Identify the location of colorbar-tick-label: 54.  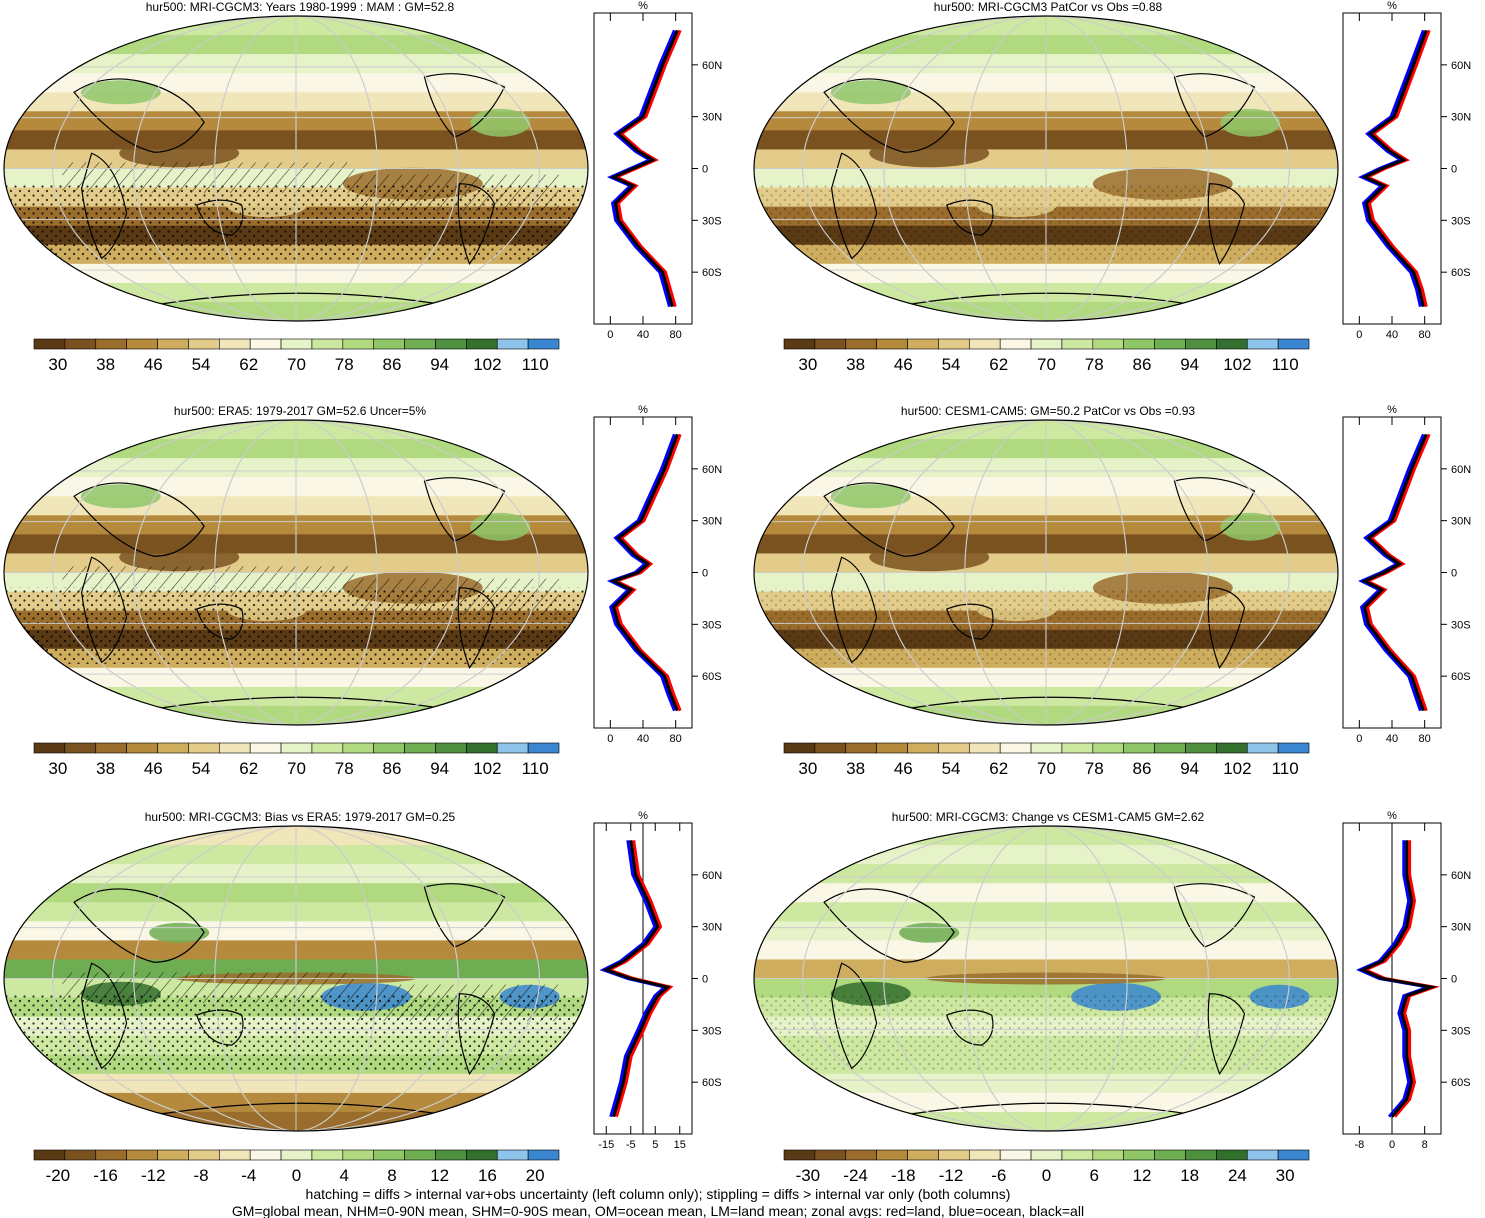
(201, 364).